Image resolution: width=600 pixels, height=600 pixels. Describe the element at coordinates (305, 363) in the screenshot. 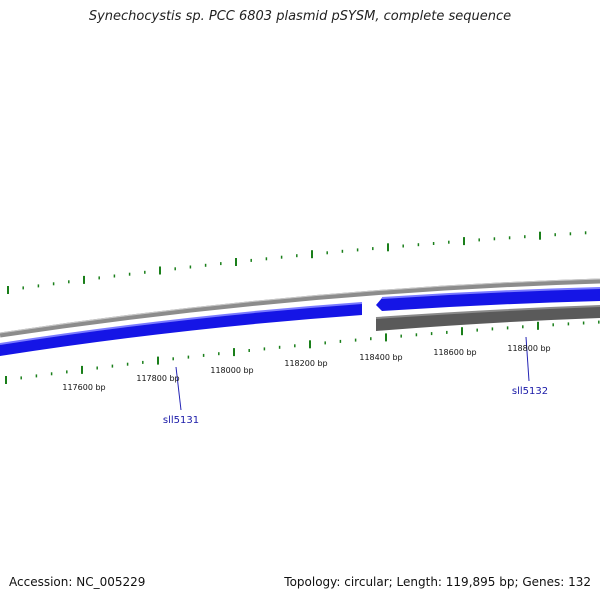

I see `position-label: 118200 bp` at that location.